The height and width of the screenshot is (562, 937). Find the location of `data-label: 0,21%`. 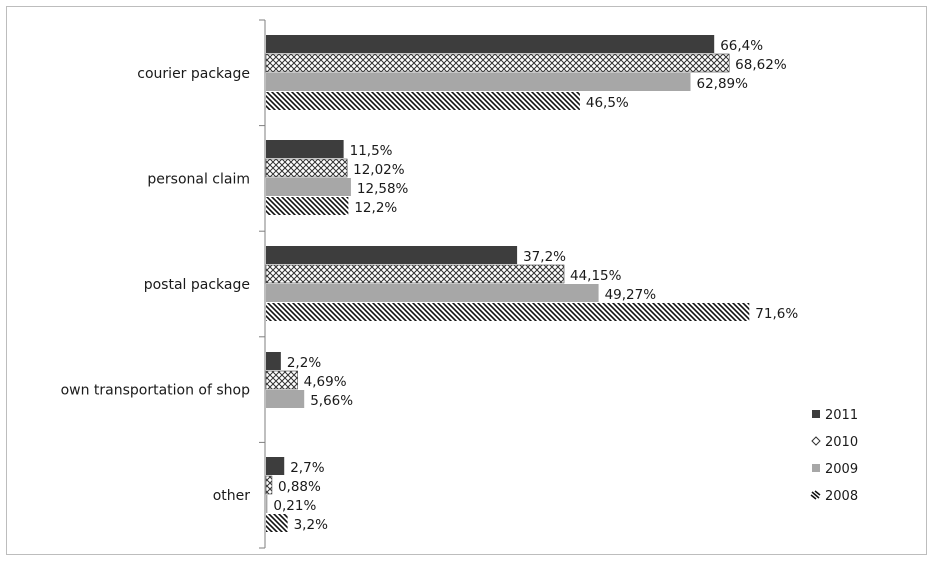

data-label: 0,21% is located at coordinates (294, 506).